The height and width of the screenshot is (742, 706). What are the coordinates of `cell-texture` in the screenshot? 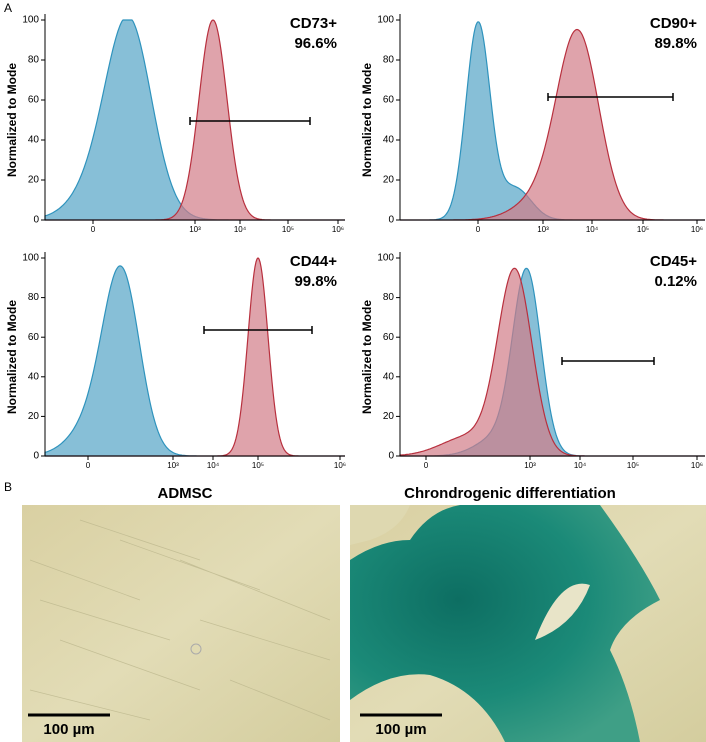 It's located at (180, 620).